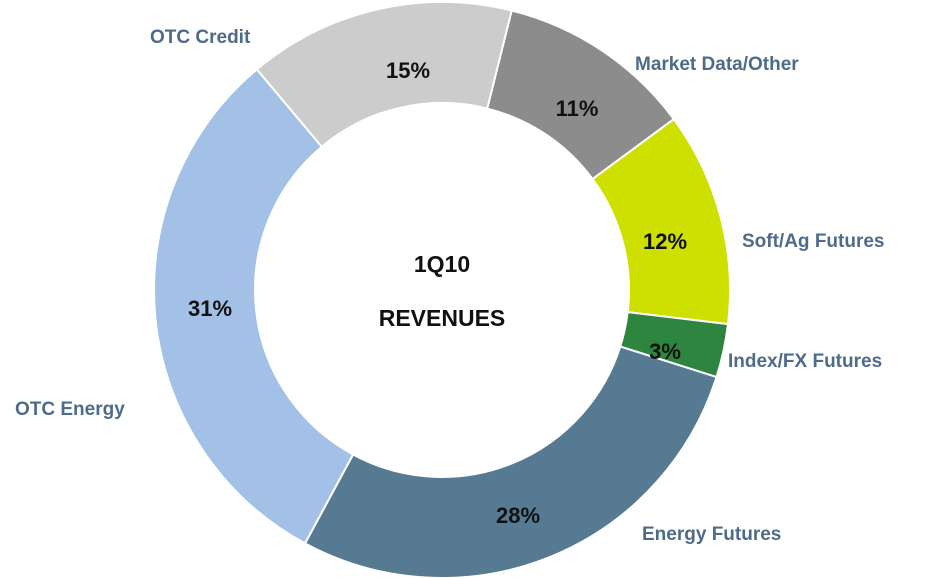 This screenshot has width=944, height=578. I want to click on category-label: OTC Credit, so click(200, 37).